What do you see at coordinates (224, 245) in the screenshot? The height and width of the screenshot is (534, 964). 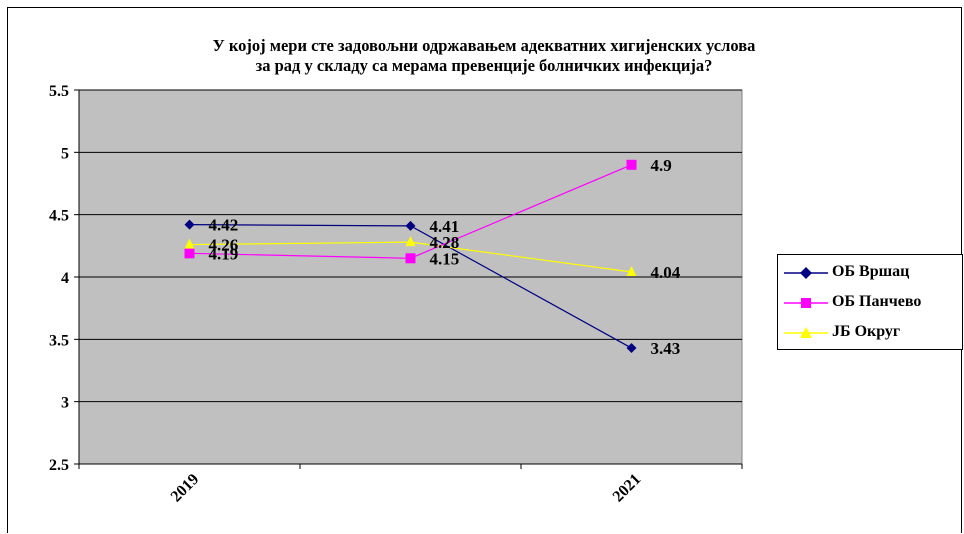 I see `data-label: 4.26` at bounding box center [224, 245].